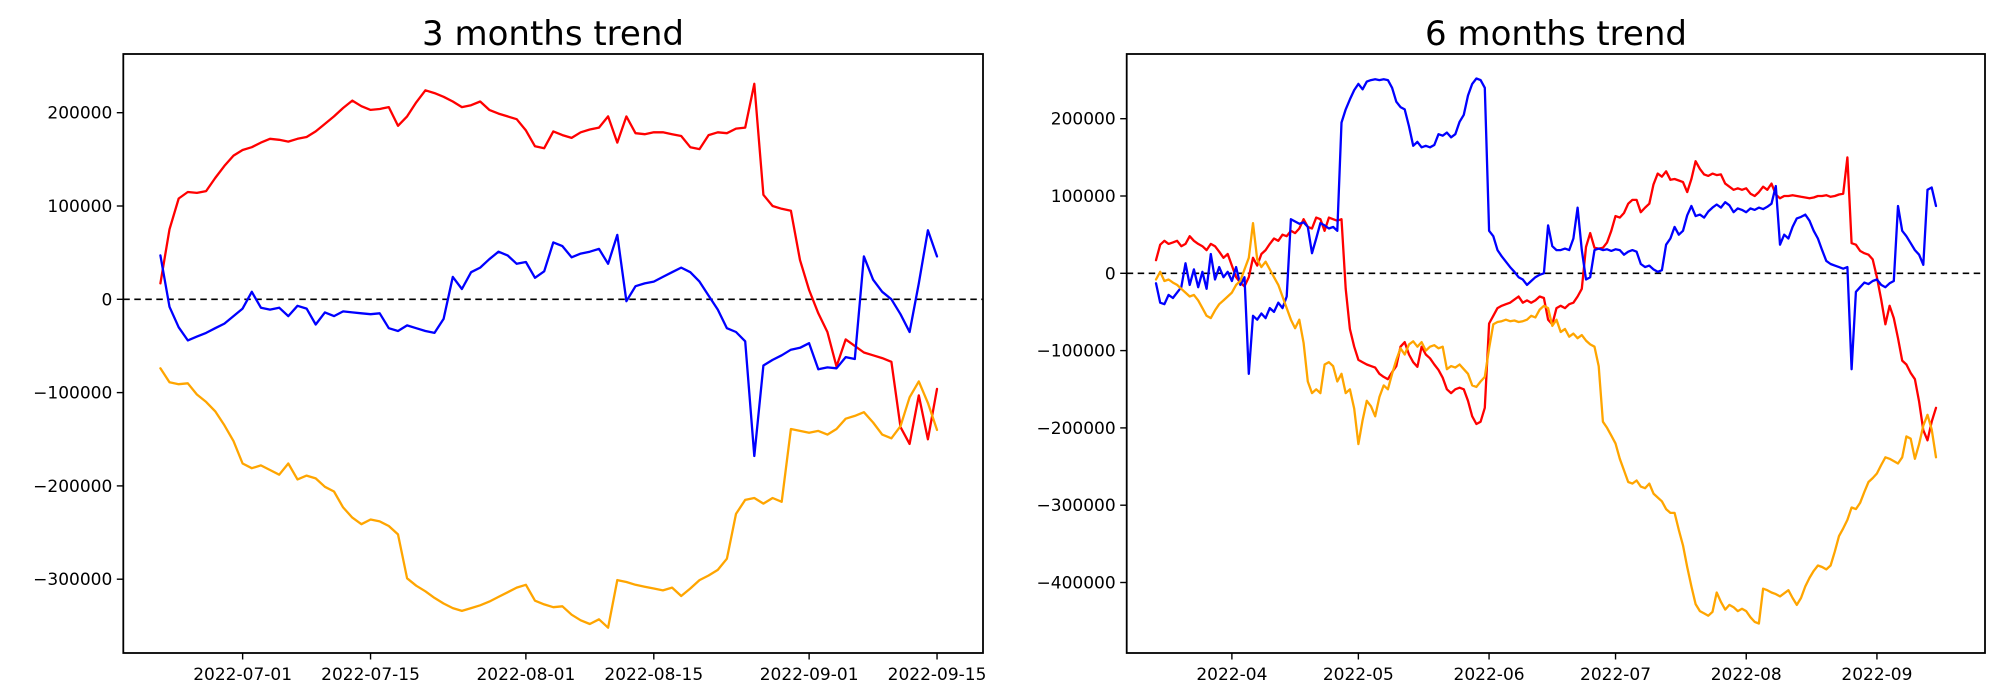 Image resolution: width=2000 pixels, height=700 pixels. What do you see at coordinates (1358, 675) in the screenshot?
I see `x-tick-label: 2022-05` at bounding box center [1358, 675].